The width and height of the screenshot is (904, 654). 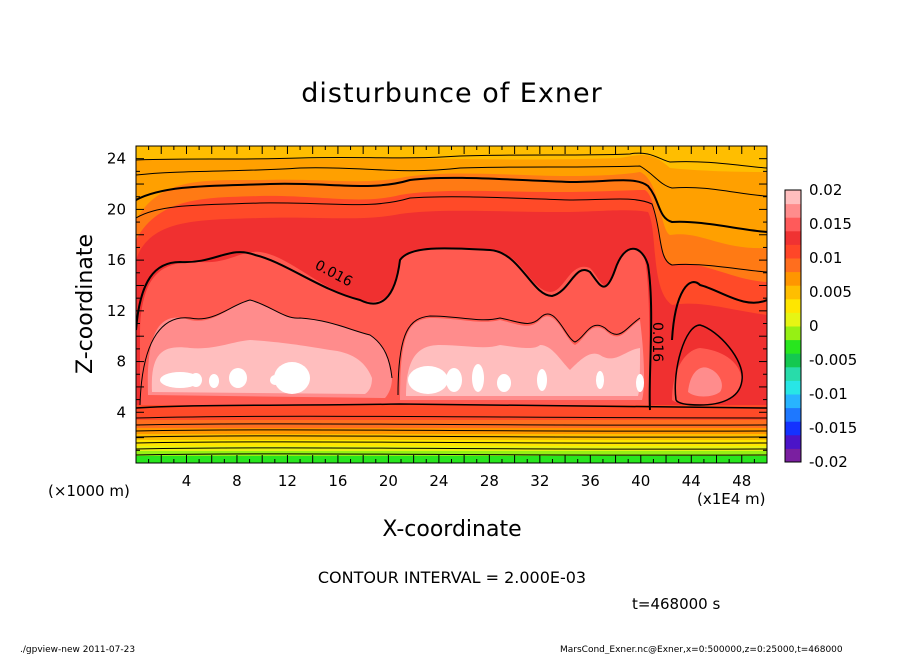 What do you see at coordinates (825, 190) in the screenshot?
I see `colorbar-label: 0.02` at bounding box center [825, 190].